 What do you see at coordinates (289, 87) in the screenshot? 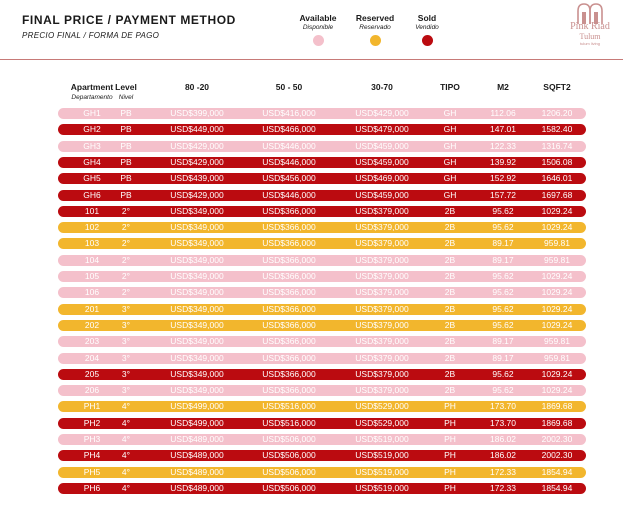
I see `column-header-label: 50 - 50` at bounding box center [289, 87].